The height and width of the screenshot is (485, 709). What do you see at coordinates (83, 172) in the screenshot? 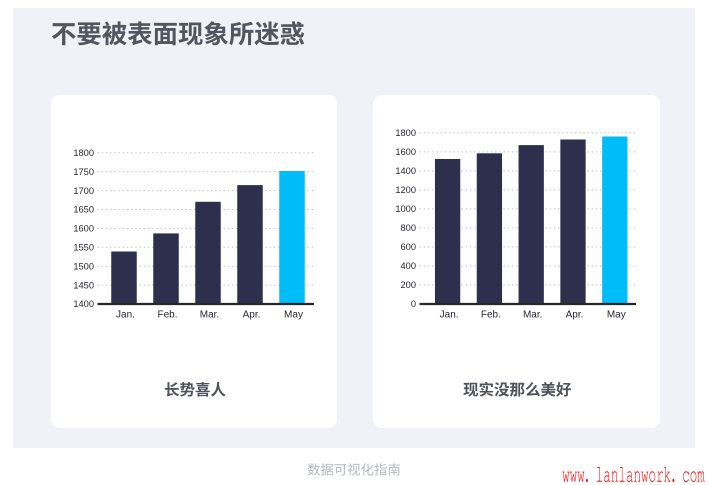
I see `svg-text: 1750` at bounding box center [83, 172].